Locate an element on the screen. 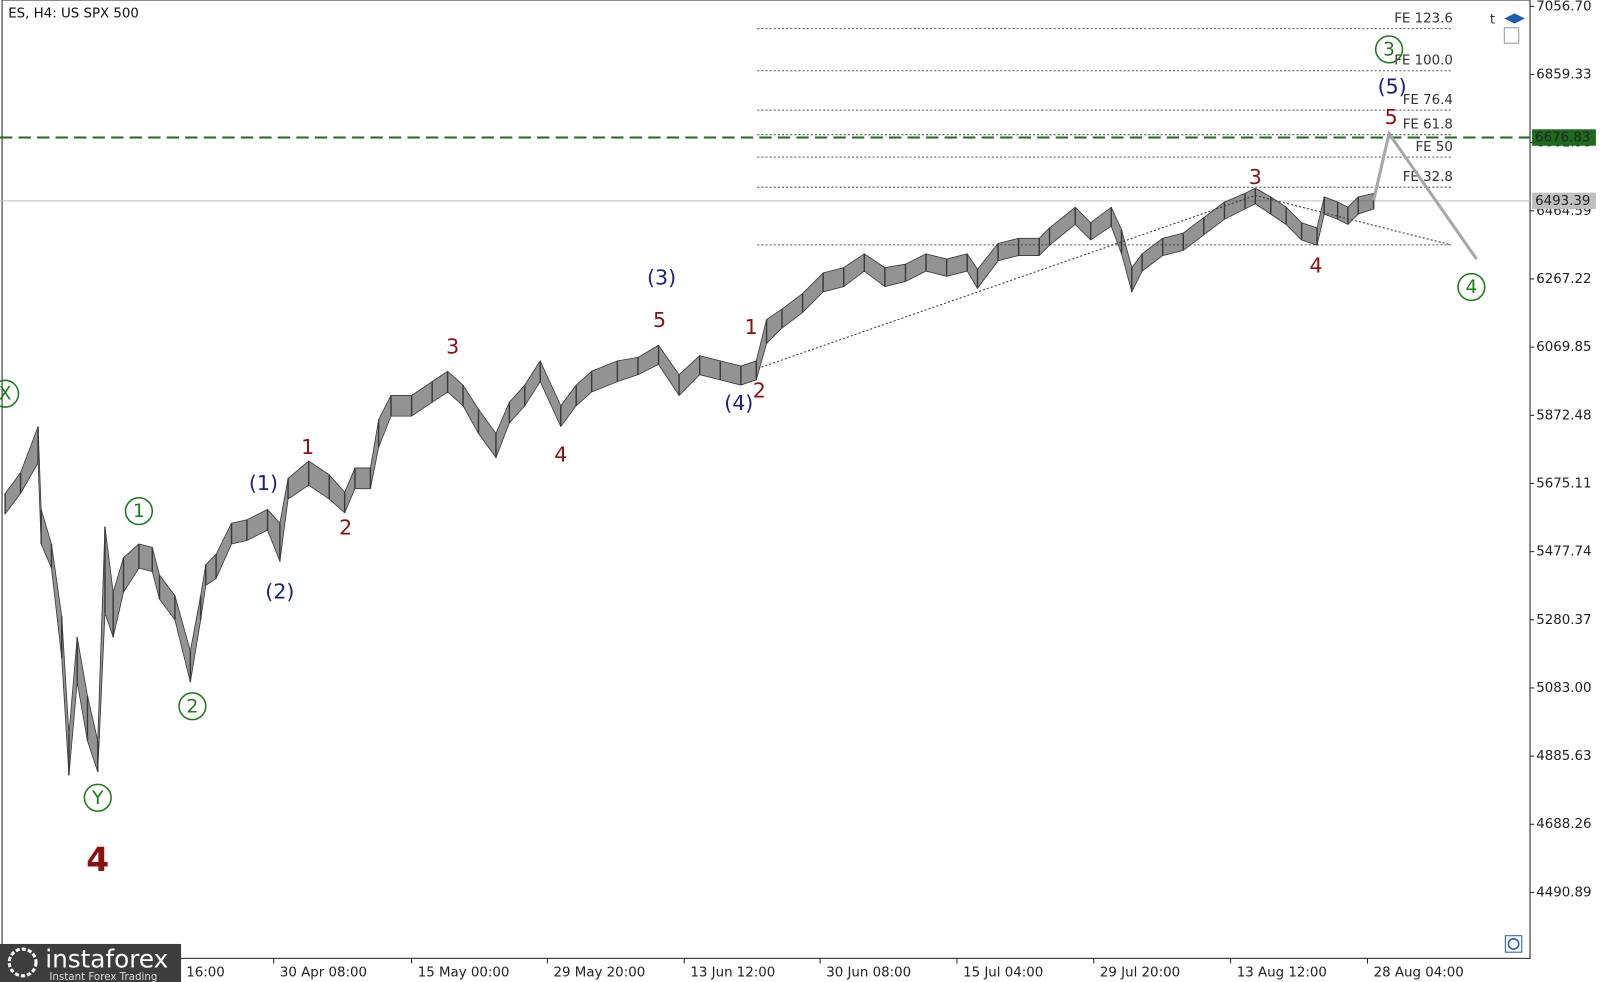  x-tick-label: 28 Aug 04:00 is located at coordinates (1419, 973).